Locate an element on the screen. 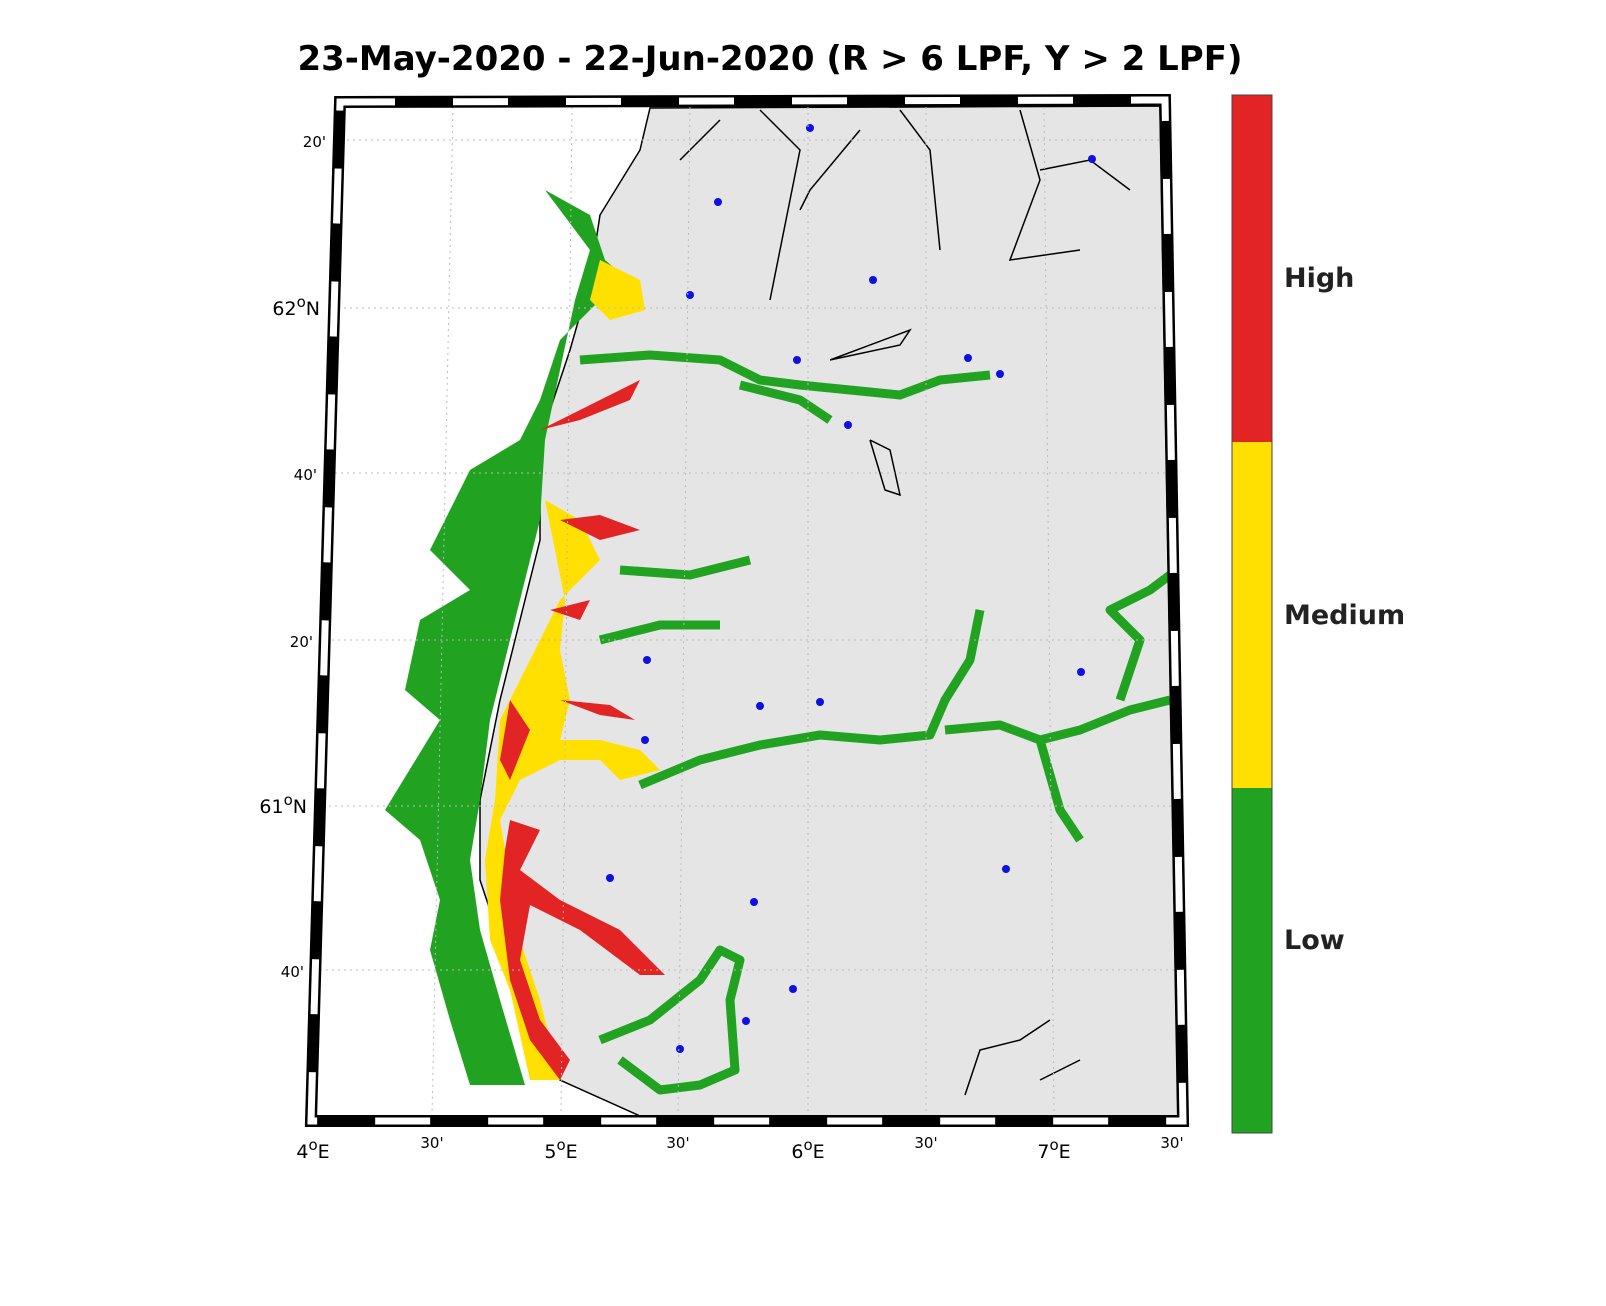 Image resolution: width=1606 pixels, height=1306 pixels. colorbar-medium is located at coordinates (1252, 615).